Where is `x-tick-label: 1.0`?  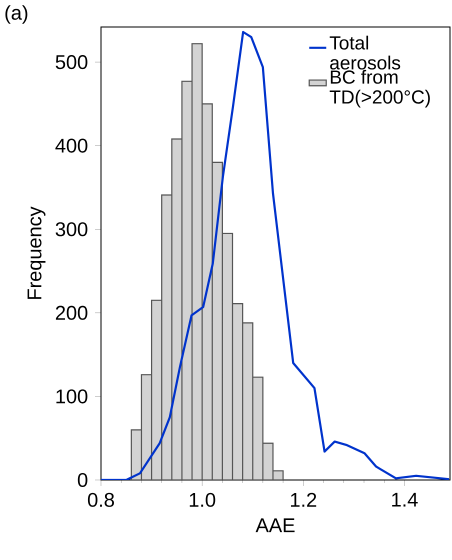 x-tick-label: 1.0 is located at coordinates (203, 499).